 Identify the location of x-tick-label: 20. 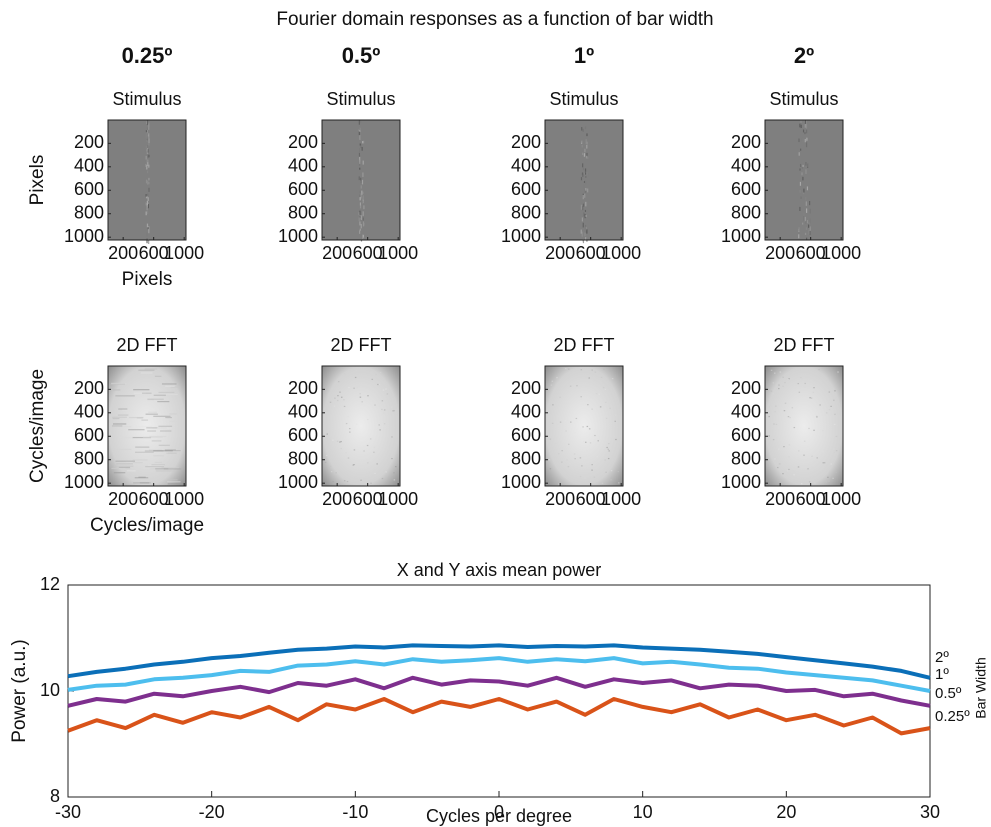
(786, 812).